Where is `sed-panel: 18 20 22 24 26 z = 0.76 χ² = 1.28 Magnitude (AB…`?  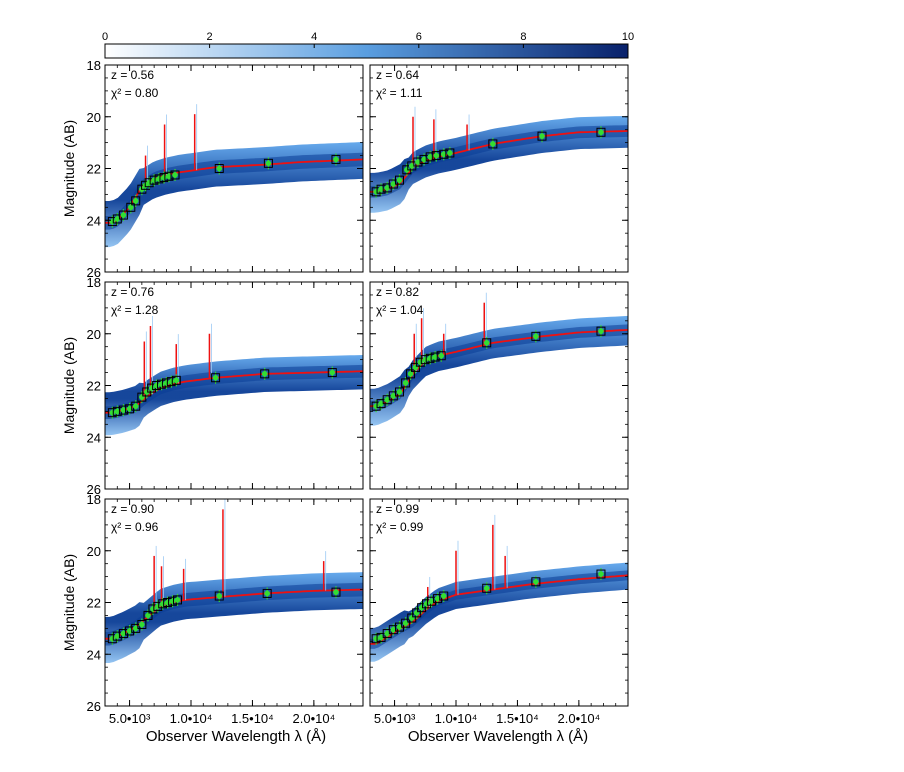
sed-panel: 18 20 22 24 26 z = 0.76 χ² = 1.28 Magnitude (AB… is located at coordinates (212, 386).